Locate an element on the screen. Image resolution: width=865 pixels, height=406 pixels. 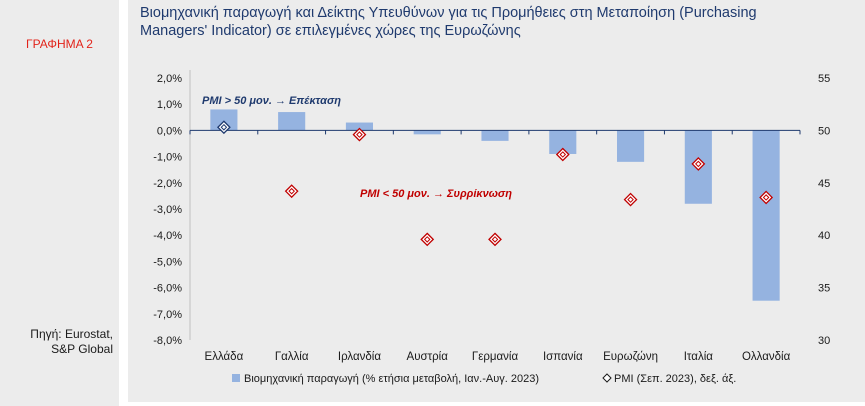
x-category-label: Γαλλία is located at coordinates (292, 357).